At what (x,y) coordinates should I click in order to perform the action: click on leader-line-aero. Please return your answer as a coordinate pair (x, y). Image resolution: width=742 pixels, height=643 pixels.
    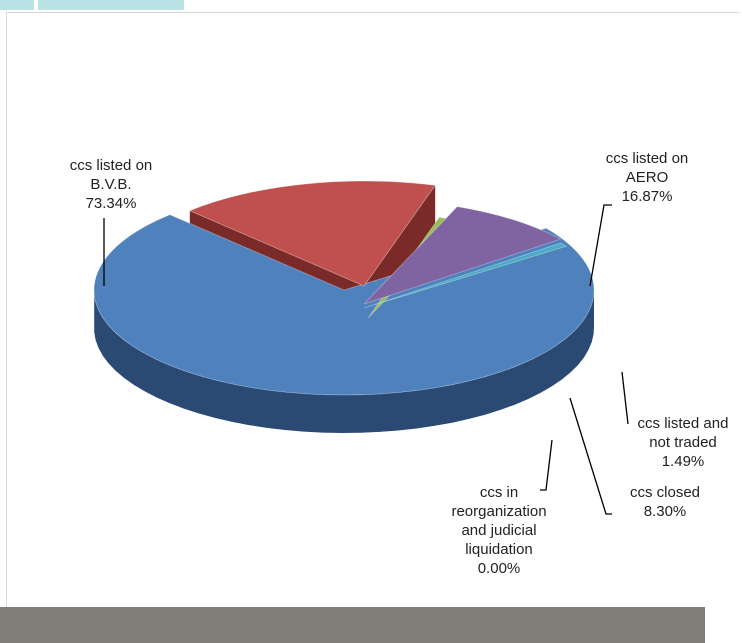
    Looking at the image, I should click on (600, 245).